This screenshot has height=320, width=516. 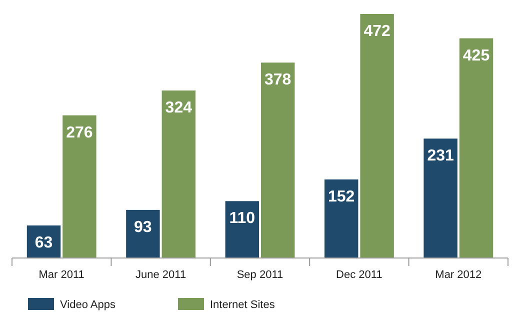 What do you see at coordinates (260, 275) in the screenshot?
I see `x-tick-label: Sep 2011` at bounding box center [260, 275].